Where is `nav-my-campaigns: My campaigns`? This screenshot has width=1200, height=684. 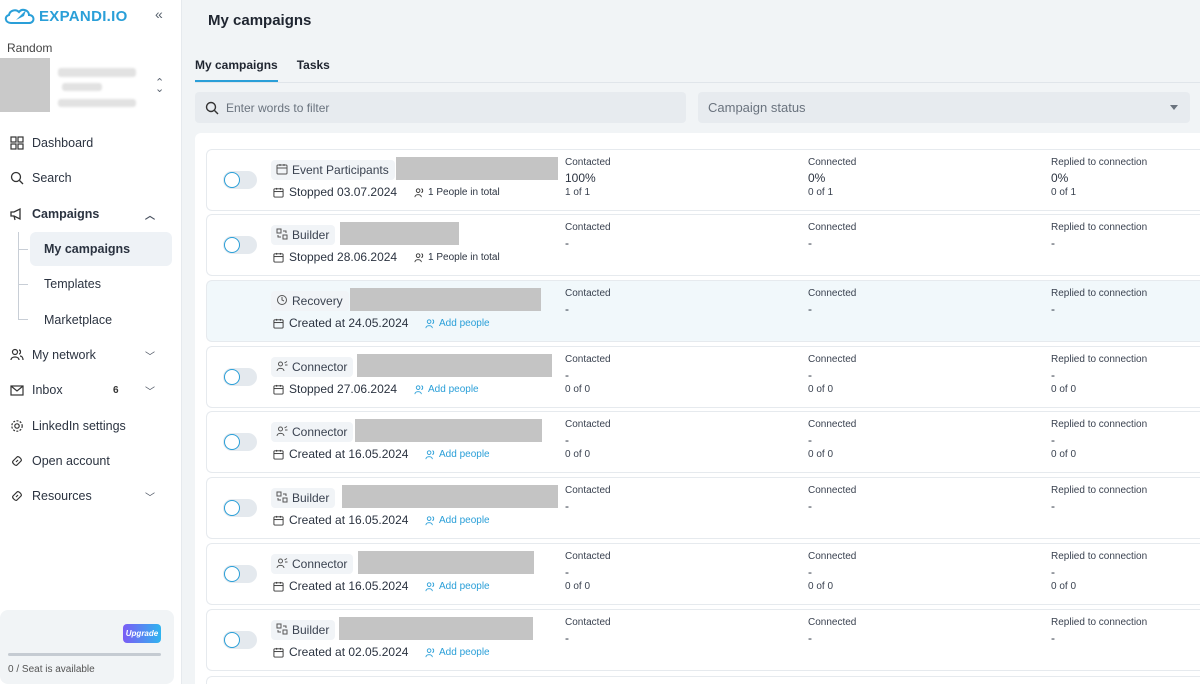
nav-my-campaigns: My campaigns is located at coordinates (101, 249).